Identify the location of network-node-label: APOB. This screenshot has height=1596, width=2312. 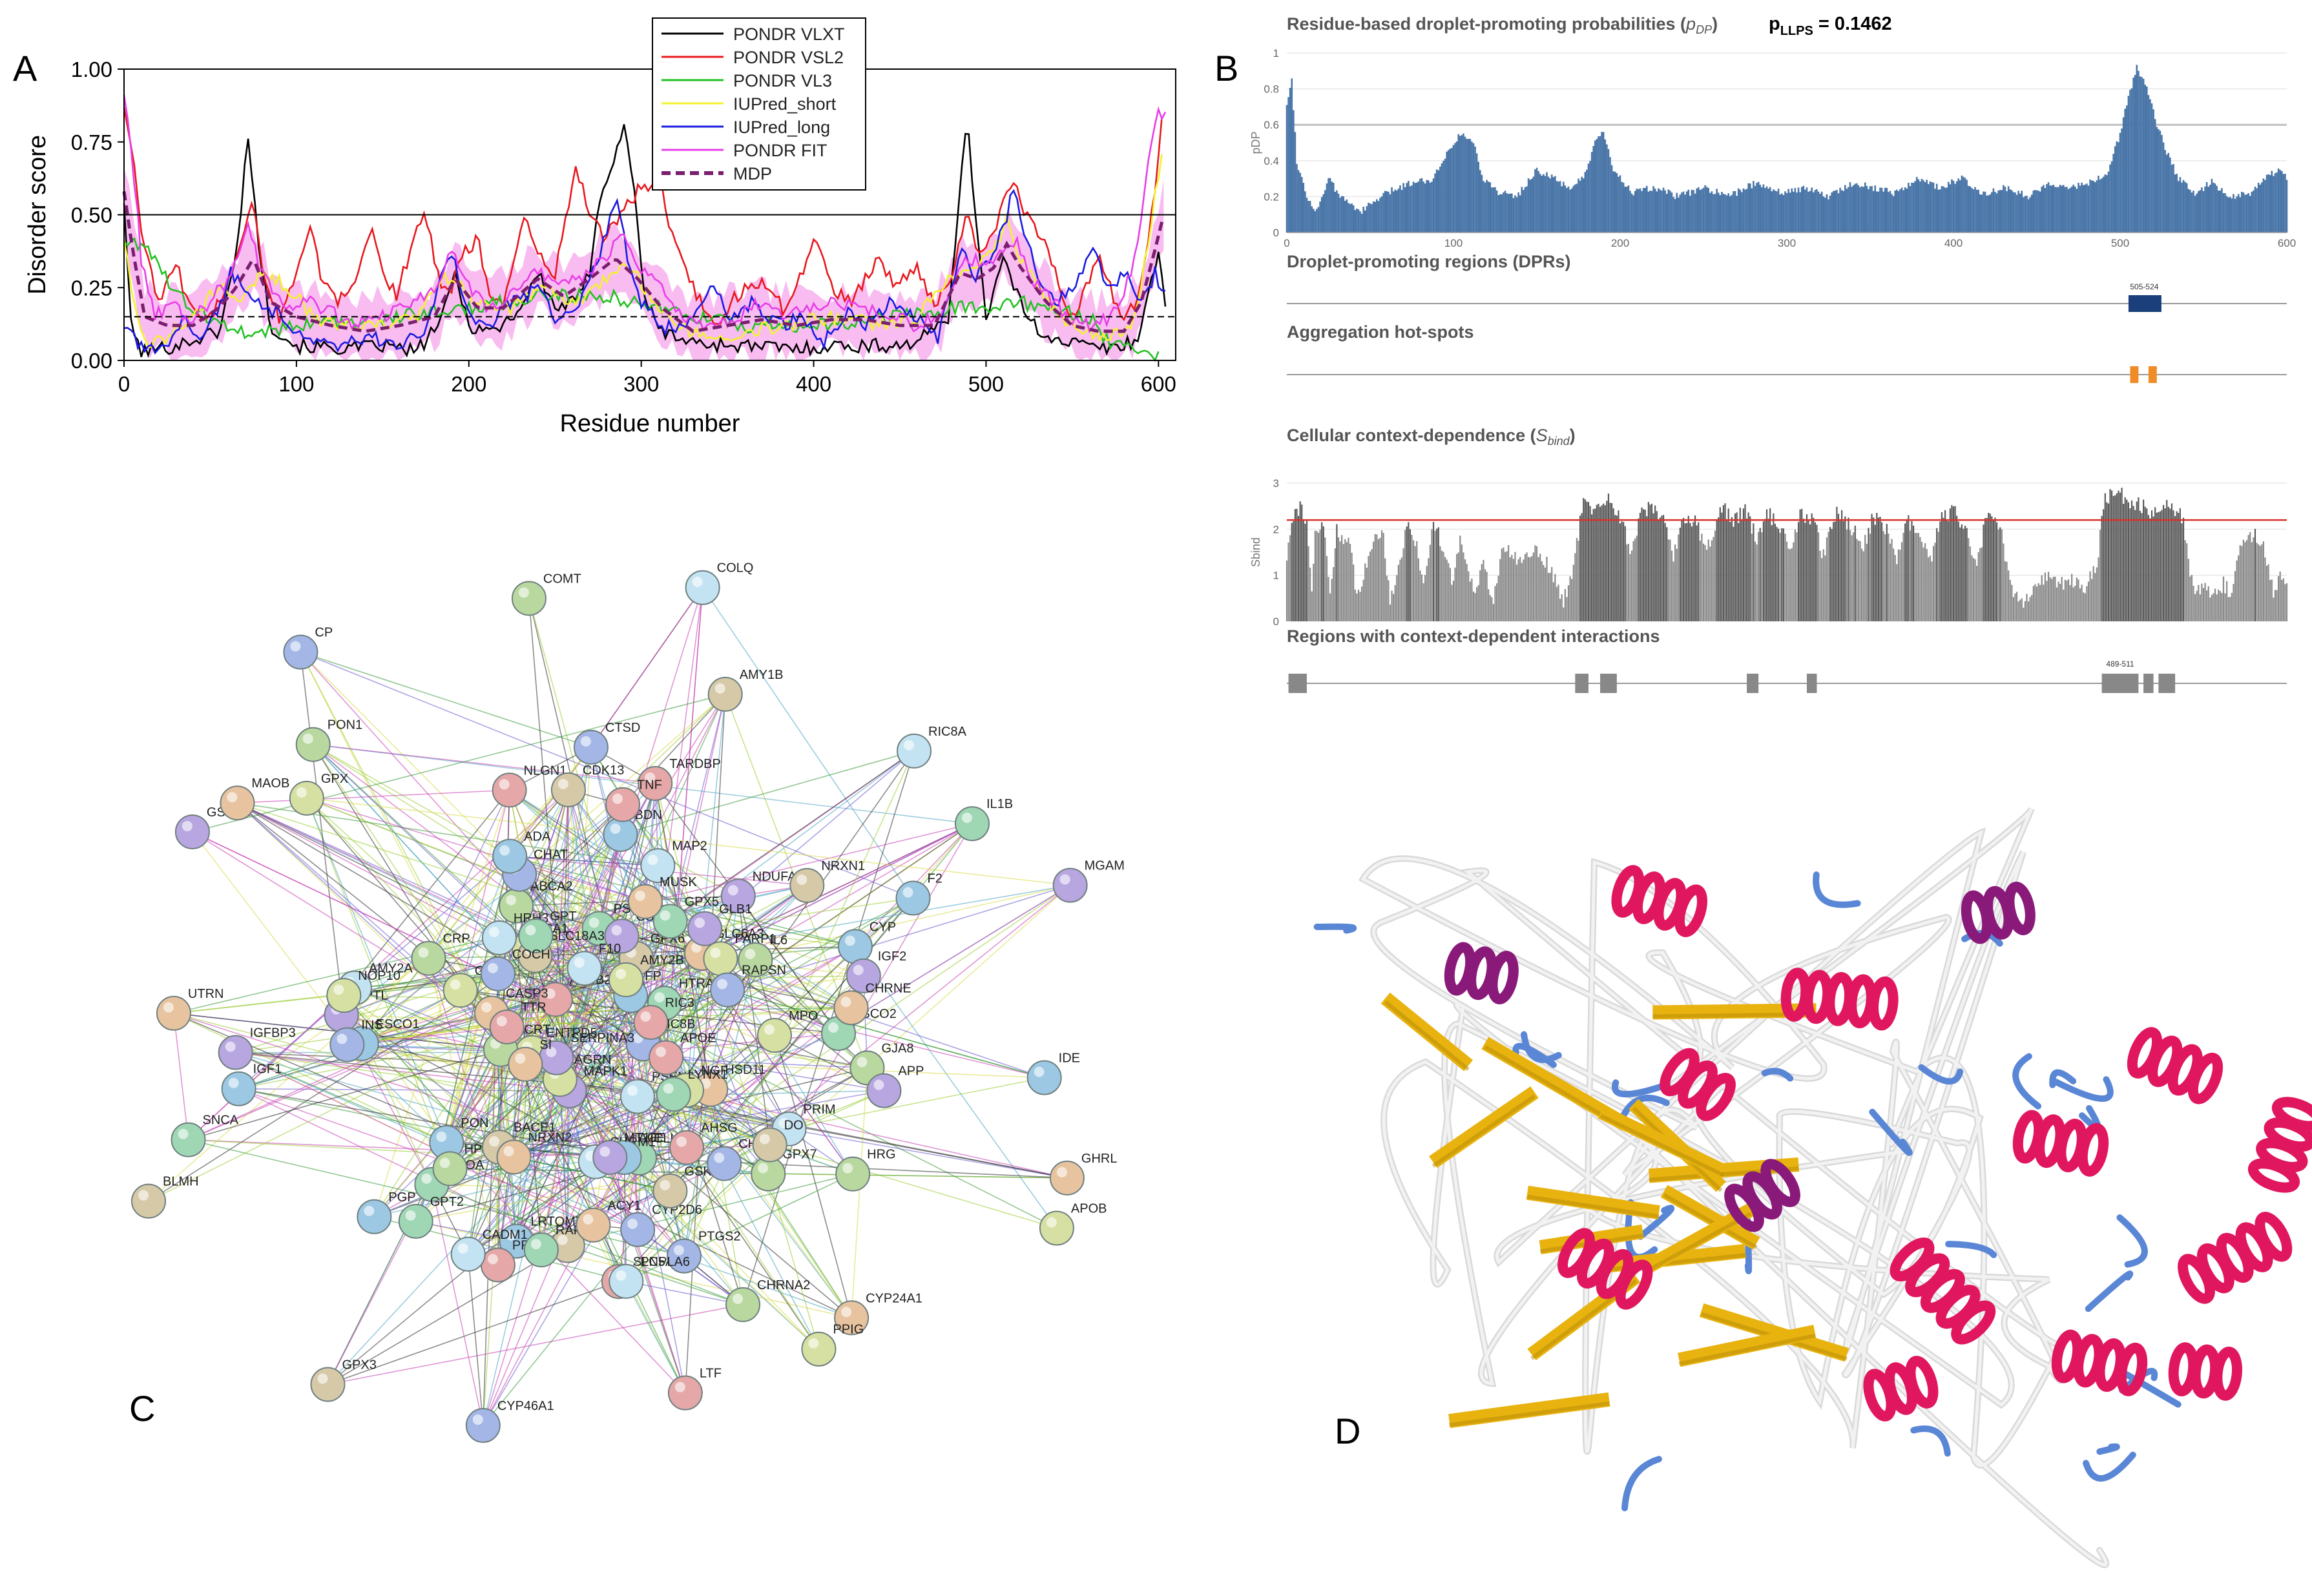
(1089, 1208).